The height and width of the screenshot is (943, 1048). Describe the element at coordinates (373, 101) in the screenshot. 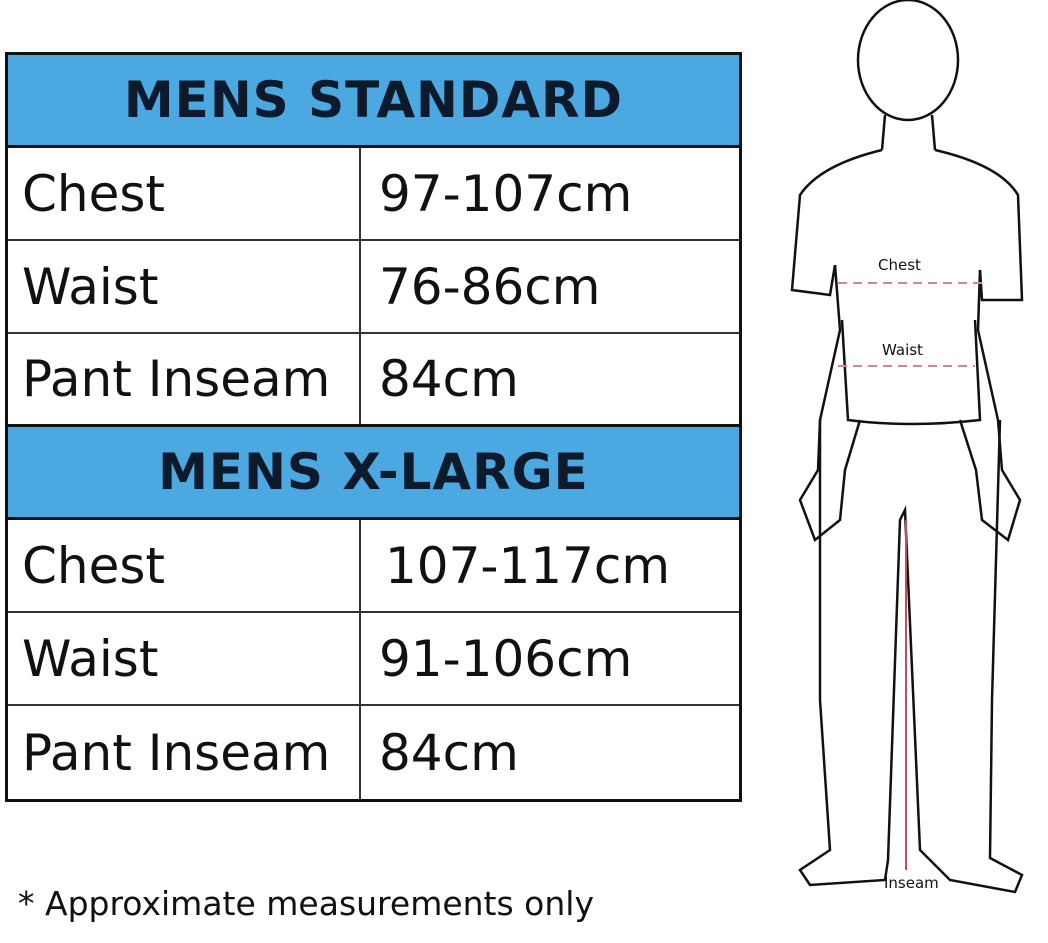

I see `section-header-standard: MENS STANDARD` at that location.